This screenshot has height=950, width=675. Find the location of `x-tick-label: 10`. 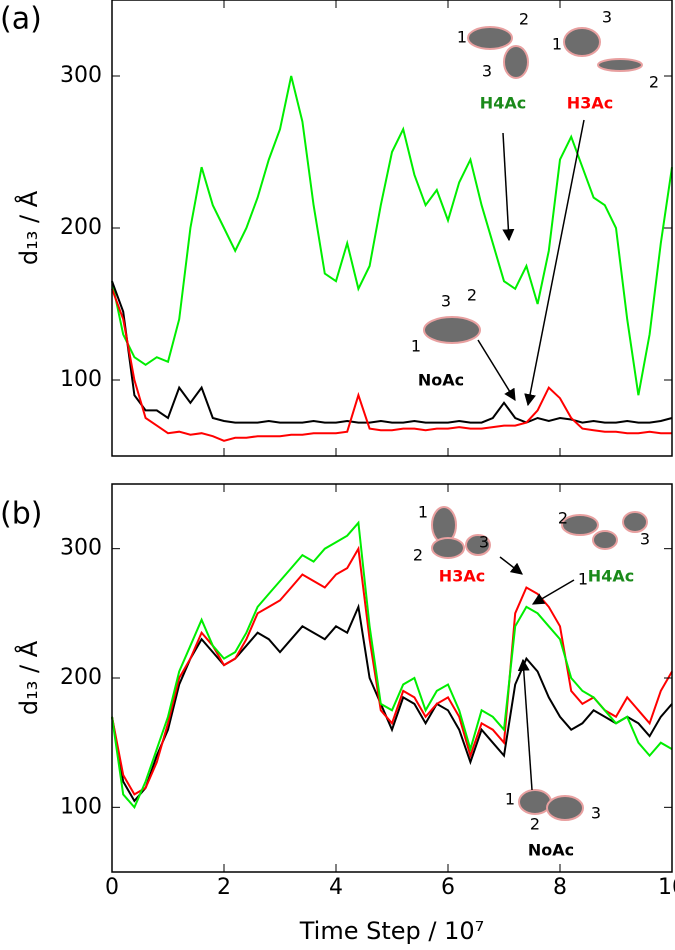

x-tick-label: 10 is located at coordinates (666, 887).